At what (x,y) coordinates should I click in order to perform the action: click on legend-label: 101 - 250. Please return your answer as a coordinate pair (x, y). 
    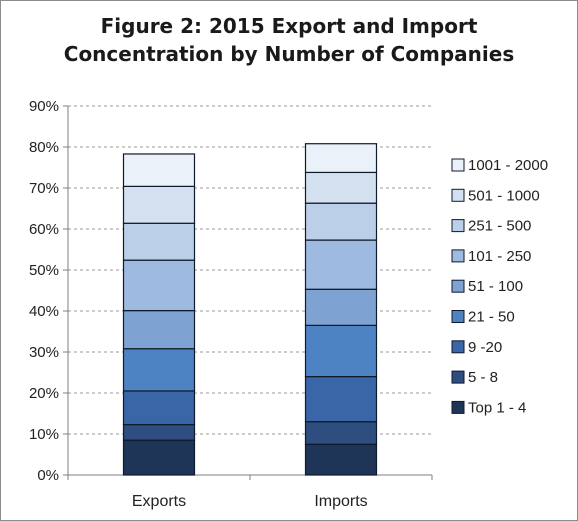
    Looking at the image, I should click on (499, 256).